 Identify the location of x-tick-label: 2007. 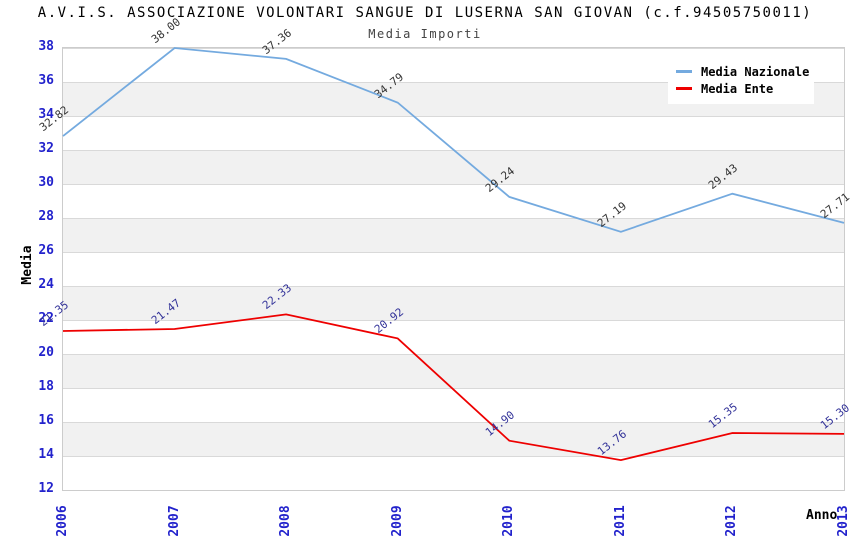
(174, 521).